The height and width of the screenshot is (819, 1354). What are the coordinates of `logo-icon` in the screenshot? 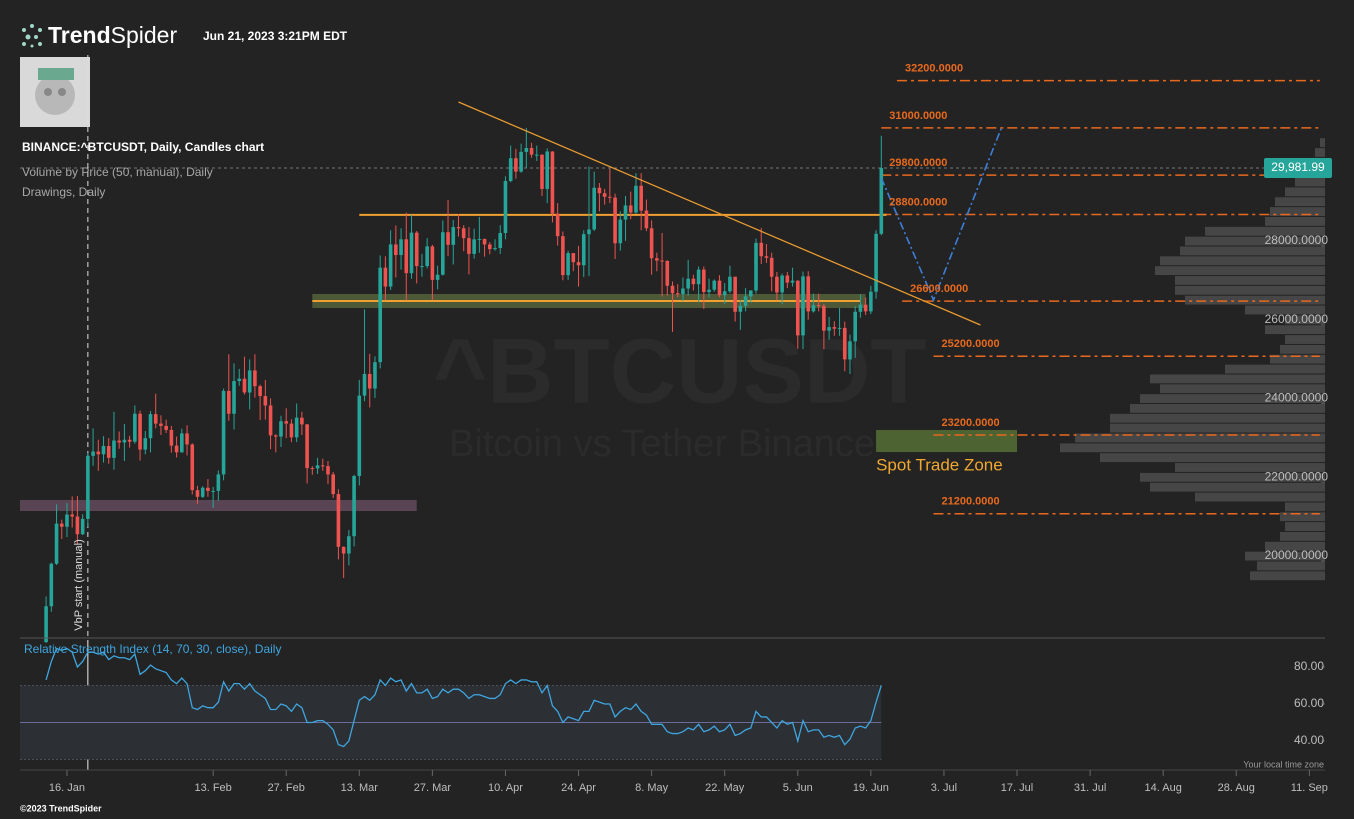 It's located at (32, 36).